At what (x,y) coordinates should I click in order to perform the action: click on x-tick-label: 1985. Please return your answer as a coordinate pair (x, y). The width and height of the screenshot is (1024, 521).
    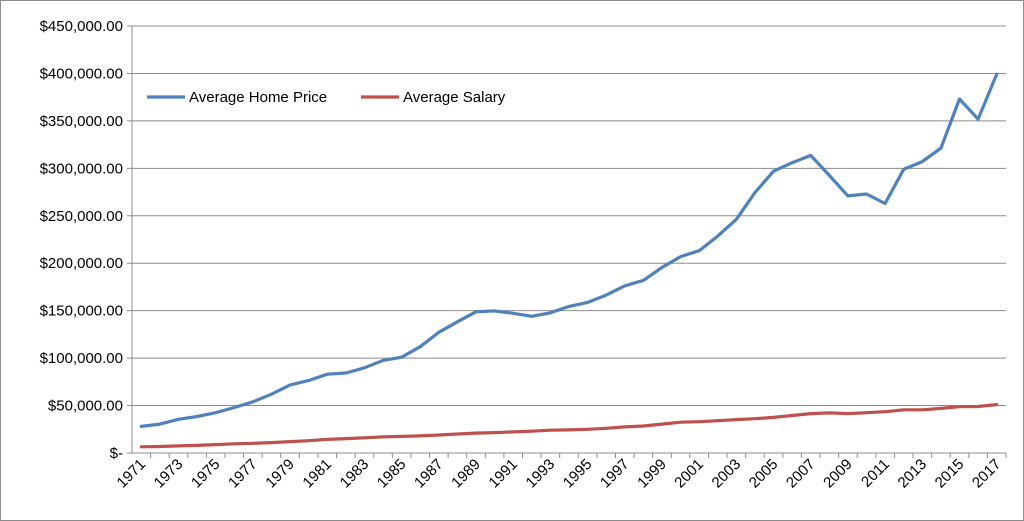
    Looking at the image, I should click on (392, 474).